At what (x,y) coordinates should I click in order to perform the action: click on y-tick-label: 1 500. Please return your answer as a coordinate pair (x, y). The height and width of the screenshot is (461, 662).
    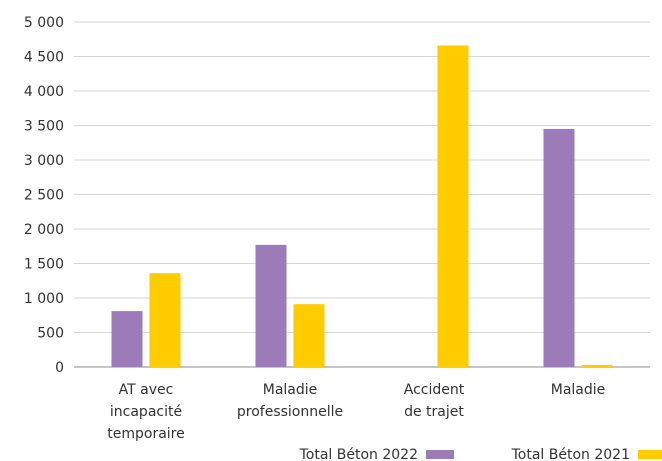
    Looking at the image, I should click on (44, 265).